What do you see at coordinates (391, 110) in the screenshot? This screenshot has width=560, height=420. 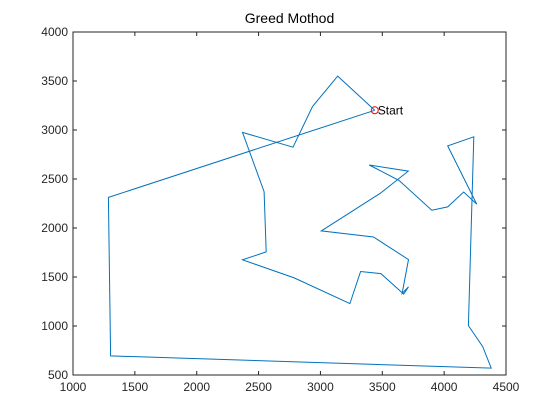 I see `start-label: Start` at bounding box center [391, 110].